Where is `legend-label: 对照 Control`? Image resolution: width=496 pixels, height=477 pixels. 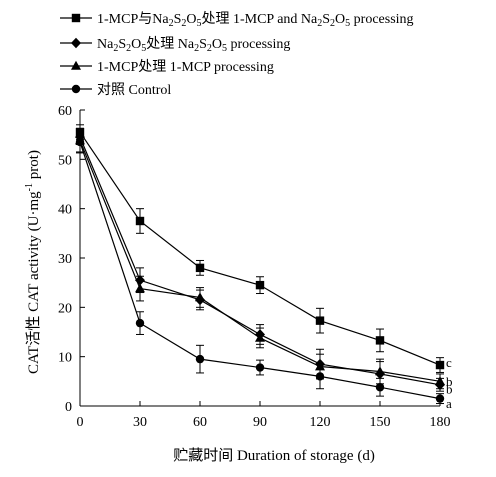
legend-label: 对照 Control is located at coordinates (134, 90).